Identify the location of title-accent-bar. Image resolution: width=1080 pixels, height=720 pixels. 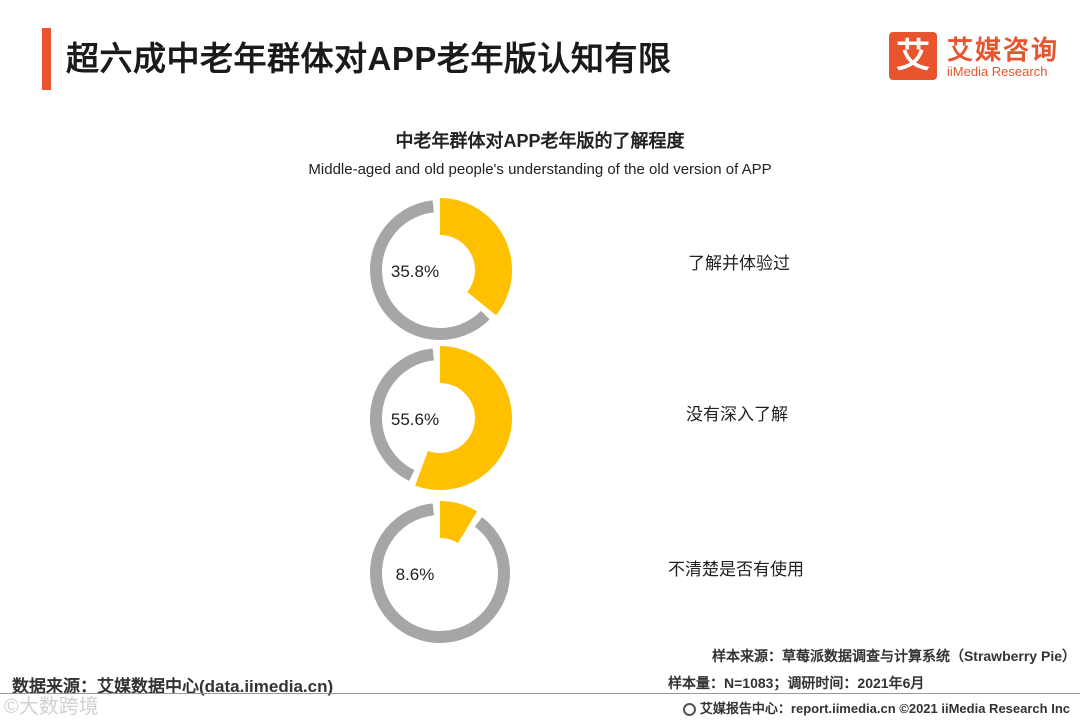
(46, 59).